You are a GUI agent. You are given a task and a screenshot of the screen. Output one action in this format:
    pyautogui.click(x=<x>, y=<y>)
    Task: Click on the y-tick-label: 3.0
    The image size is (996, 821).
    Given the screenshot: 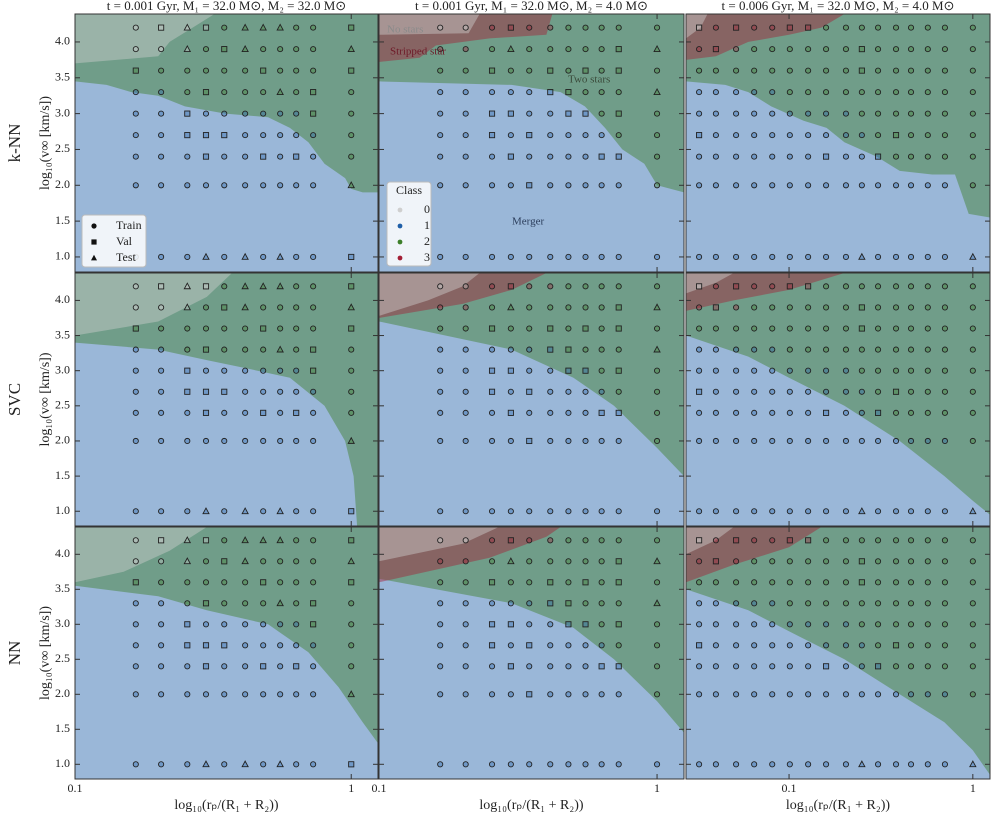 What is the action you would take?
    pyautogui.click(x=62, y=112)
    